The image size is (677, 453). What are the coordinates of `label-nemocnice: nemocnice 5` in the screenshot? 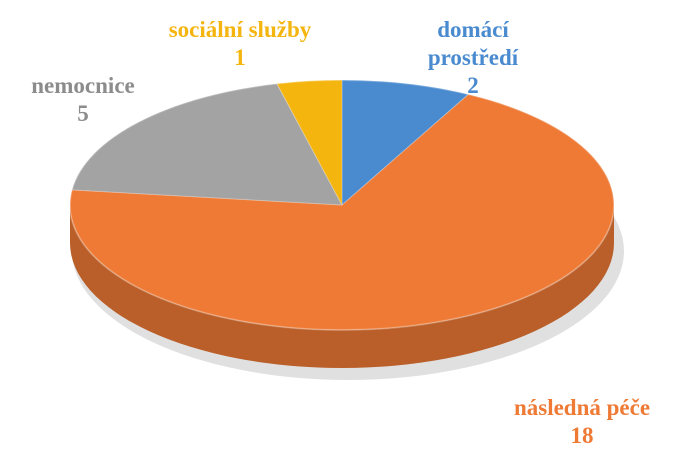 It's located at (83, 100).